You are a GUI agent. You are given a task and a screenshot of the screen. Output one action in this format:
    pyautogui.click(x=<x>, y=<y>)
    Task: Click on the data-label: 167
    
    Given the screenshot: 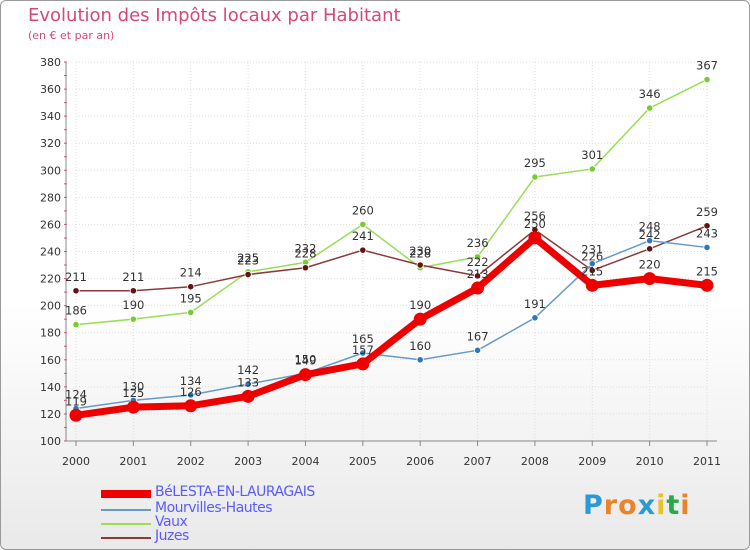 What is the action you would take?
    pyautogui.click(x=478, y=336)
    